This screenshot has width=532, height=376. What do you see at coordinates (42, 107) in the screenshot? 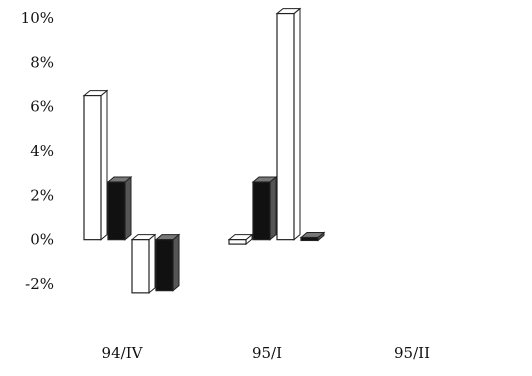
I see `y-tick-label: 6%` at bounding box center [42, 107].